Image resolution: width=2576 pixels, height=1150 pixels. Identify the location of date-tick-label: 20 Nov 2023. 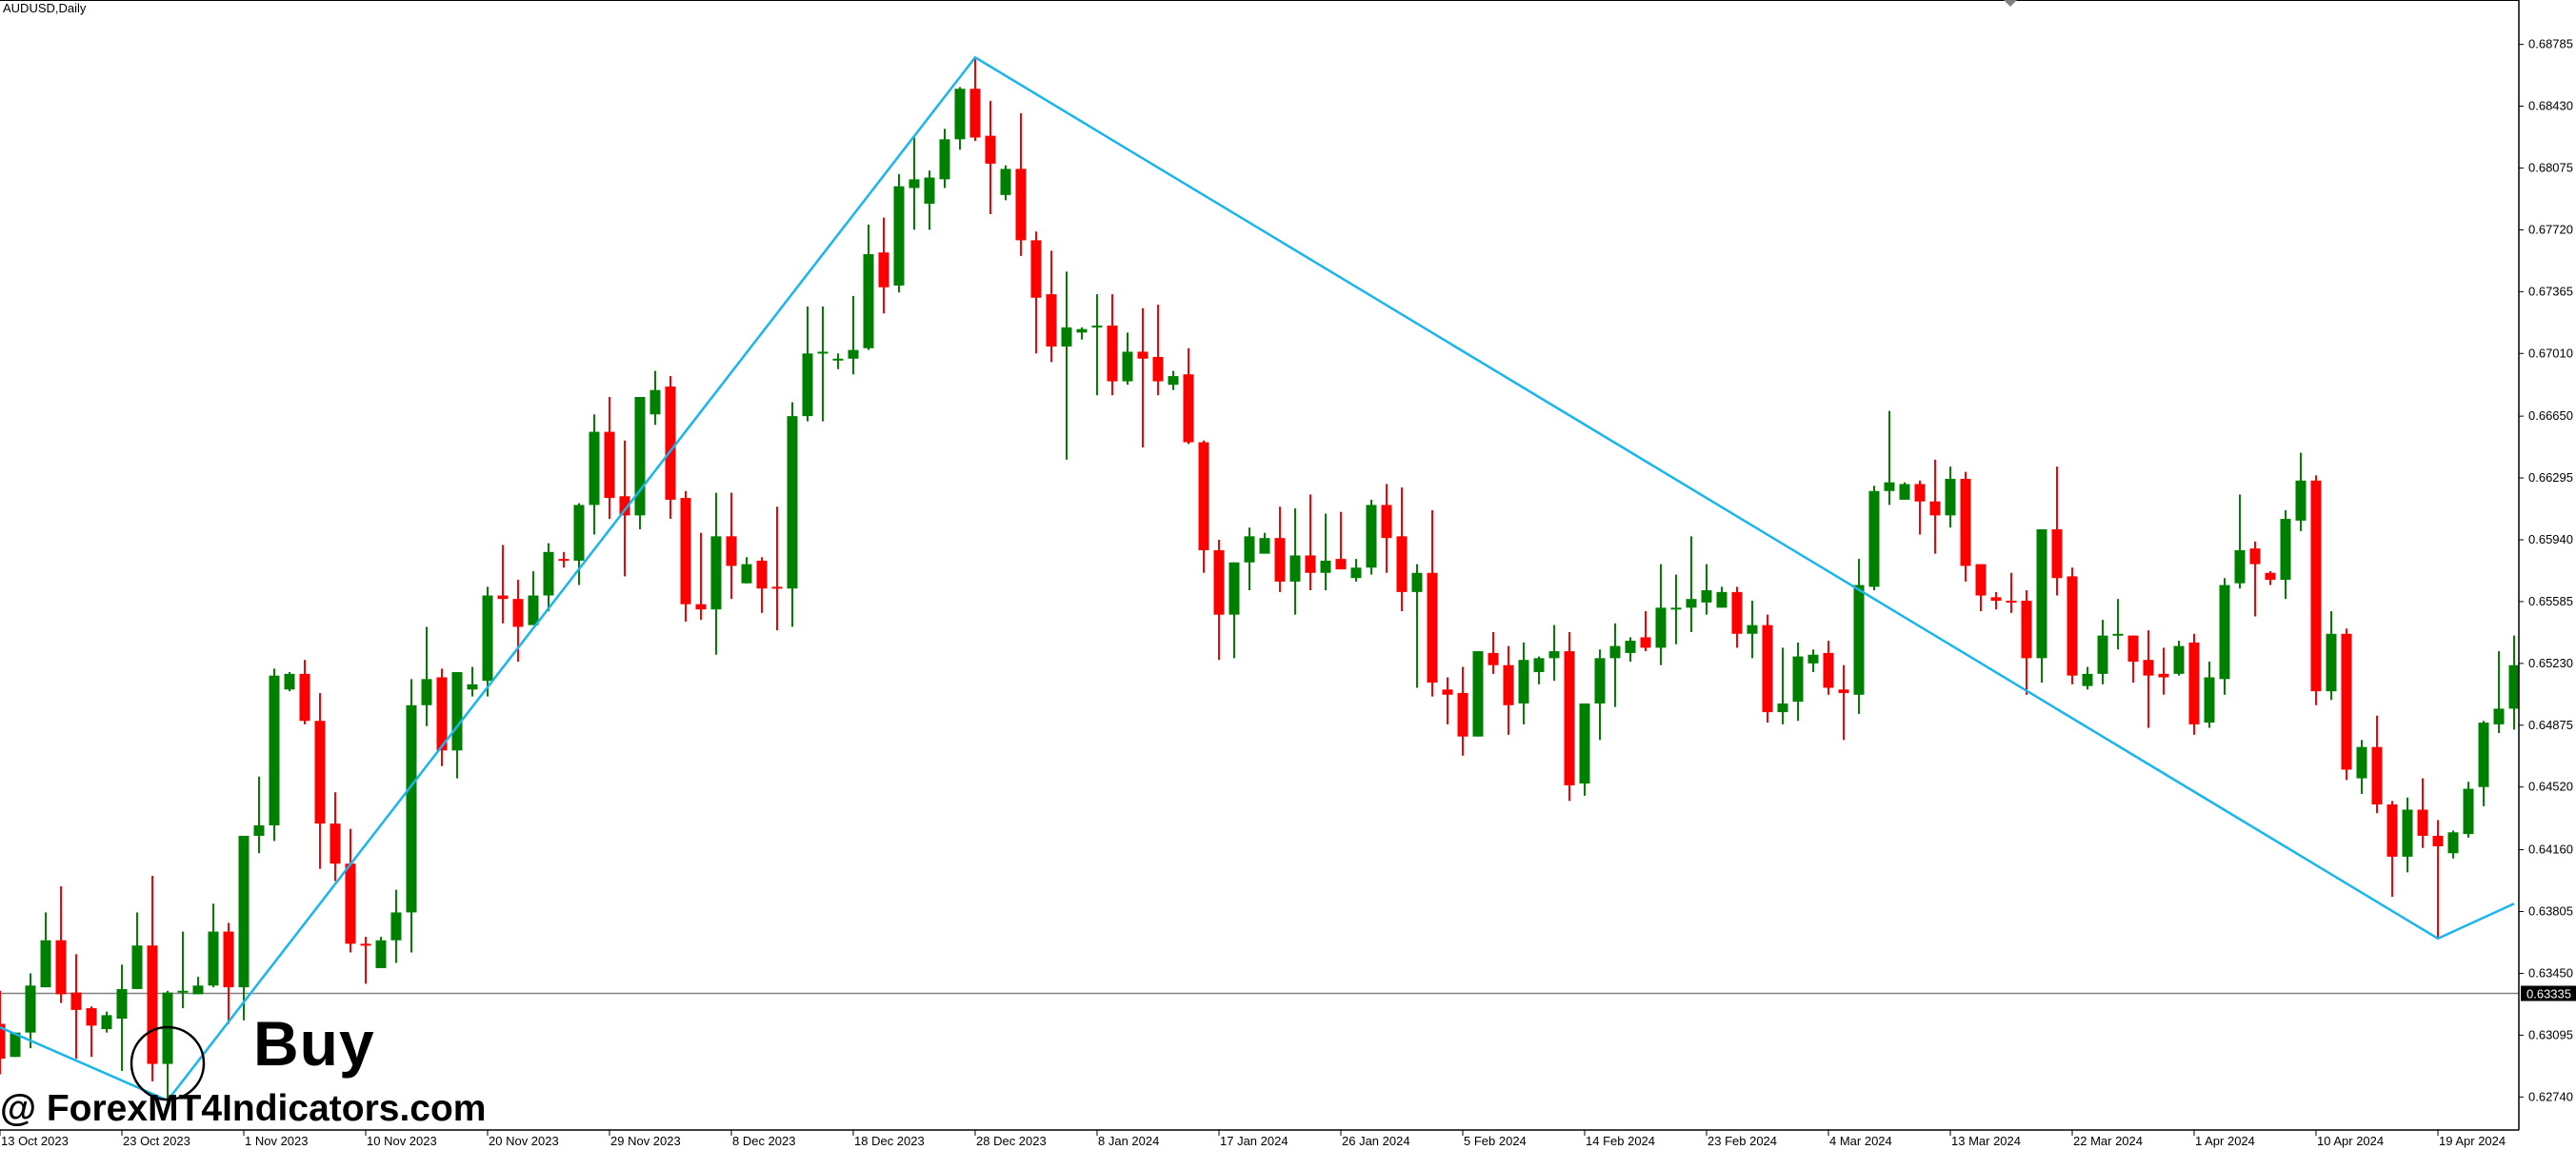
(524, 1141).